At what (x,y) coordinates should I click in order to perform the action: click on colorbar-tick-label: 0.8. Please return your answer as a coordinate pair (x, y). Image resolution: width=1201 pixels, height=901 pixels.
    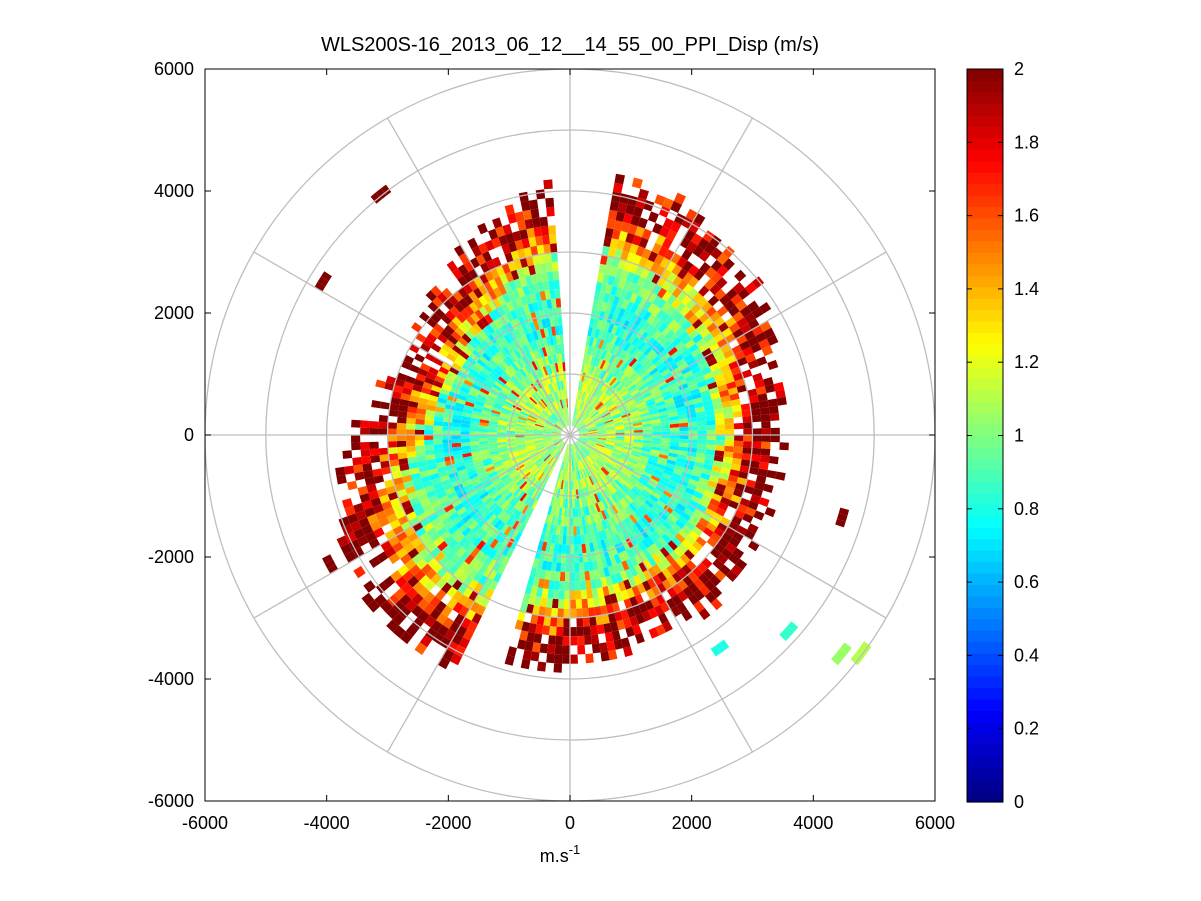
    Looking at the image, I should click on (1026, 509).